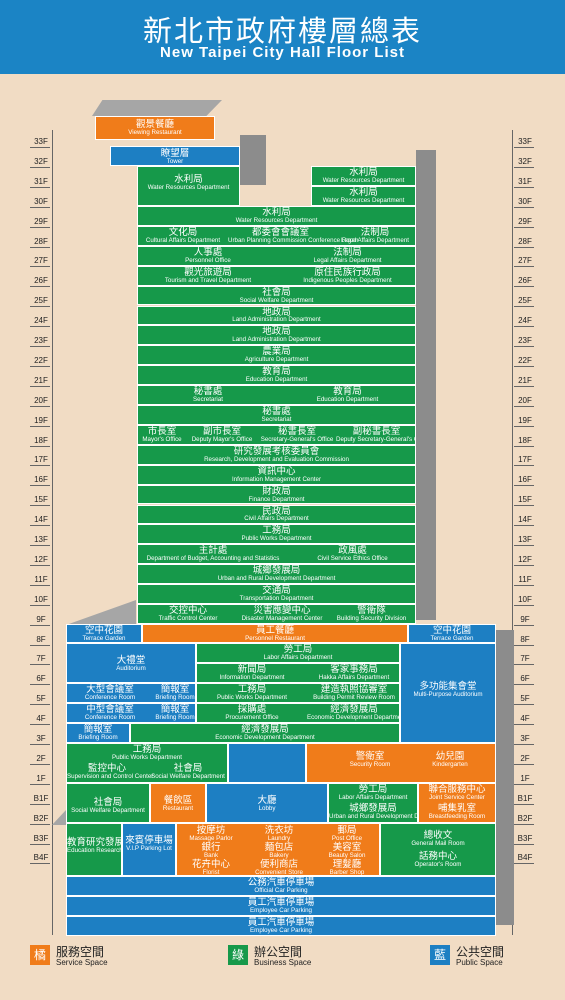 The image size is (565, 1000). Describe the element at coordinates (41, 719) in the screenshot. I see `floor-label: 4F` at that location.